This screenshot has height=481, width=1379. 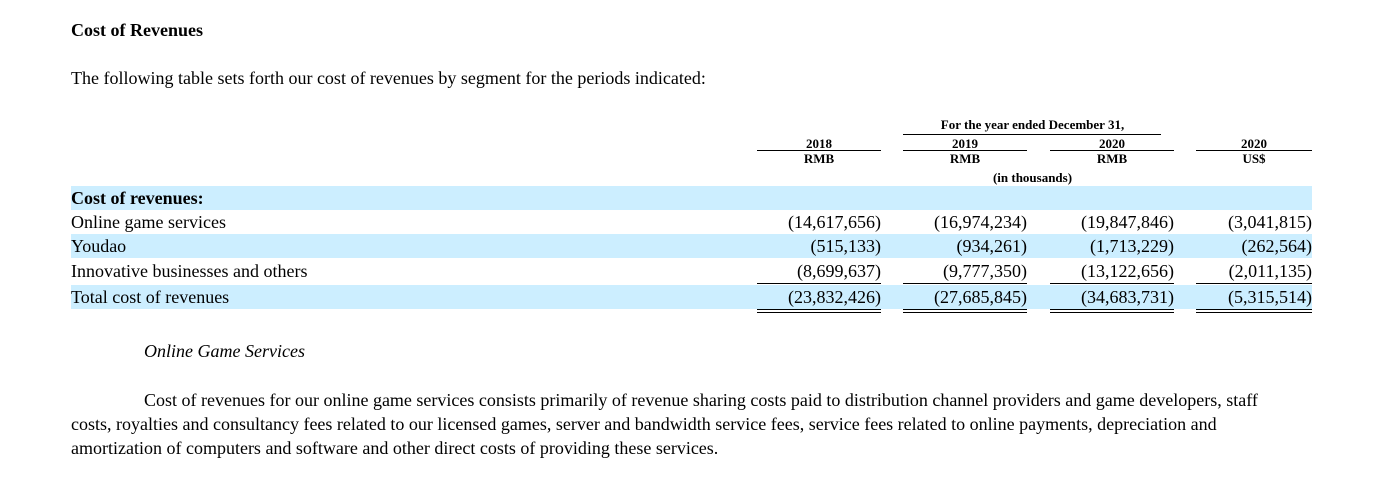 What do you see at coordinates (1127, 297) in the screenshot?
I see `cell-value: (34,683,731)` at bounding box center [1127, 297].